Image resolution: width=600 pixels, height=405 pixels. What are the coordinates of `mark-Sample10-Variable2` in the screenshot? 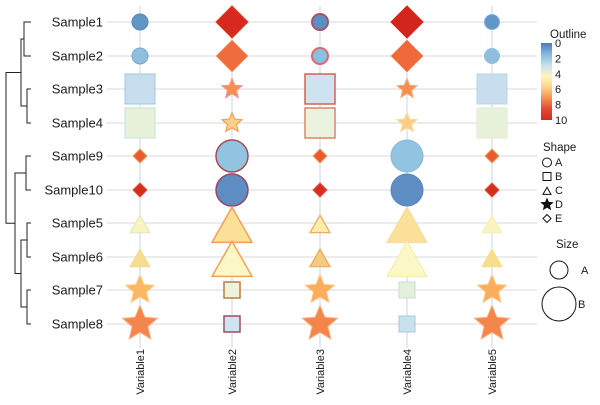 It's located at (232, 190).